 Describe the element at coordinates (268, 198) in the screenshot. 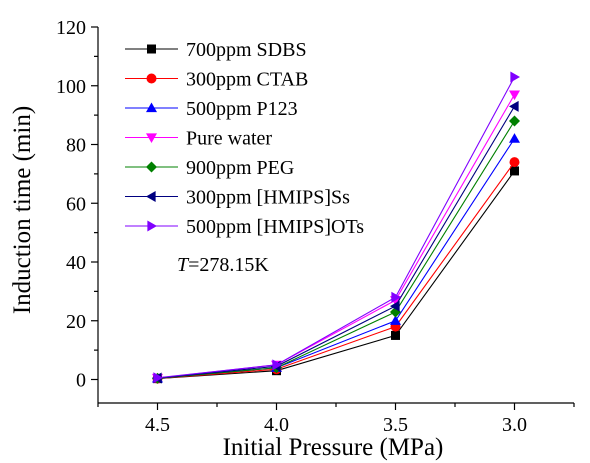

I see `legend-label: 300ppm [HMIPS]Ss` at that location.